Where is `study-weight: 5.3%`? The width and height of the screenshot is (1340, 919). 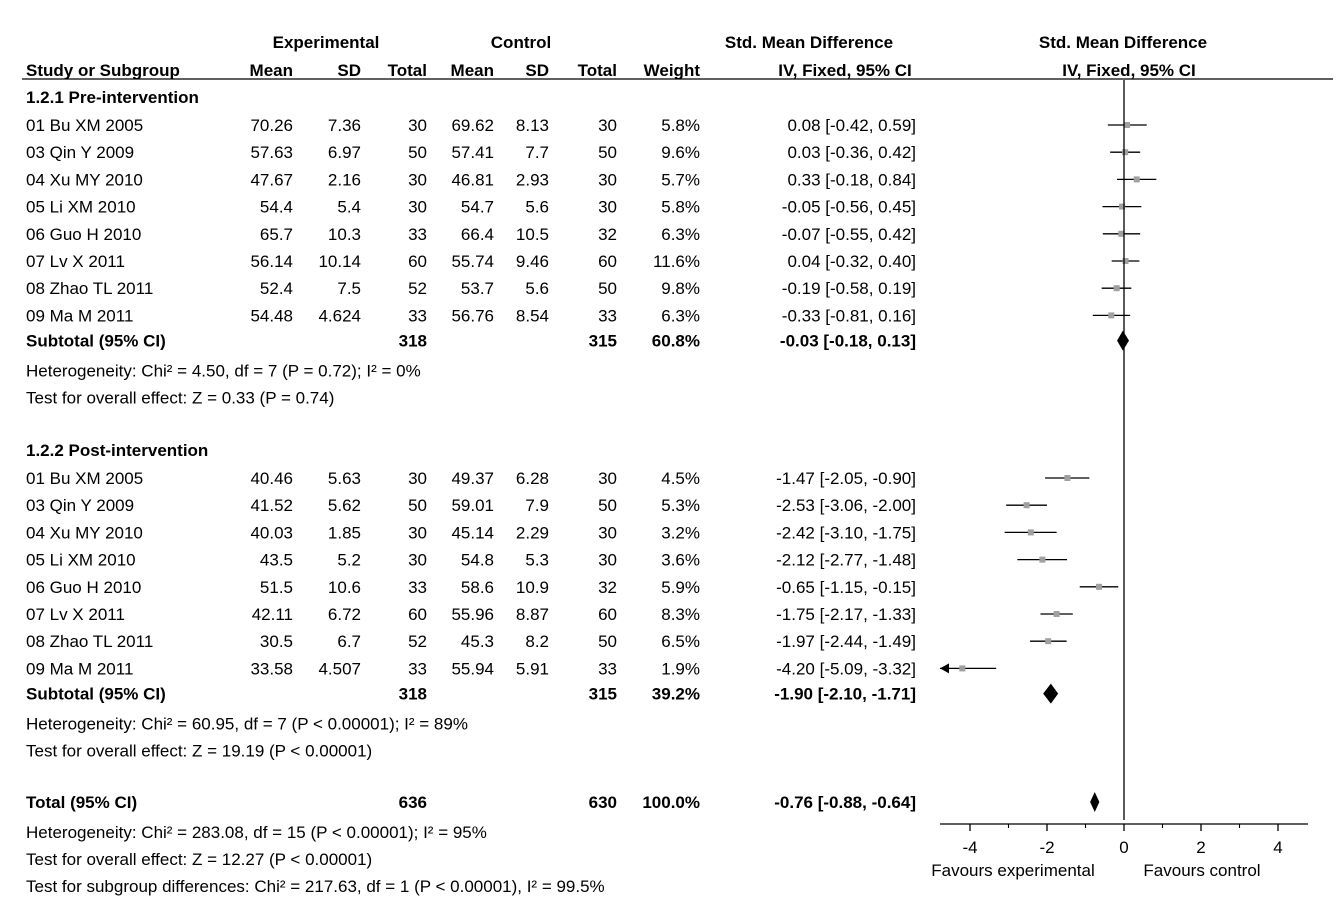 study-weight: 5.3% is located at coordinates (680, 505).